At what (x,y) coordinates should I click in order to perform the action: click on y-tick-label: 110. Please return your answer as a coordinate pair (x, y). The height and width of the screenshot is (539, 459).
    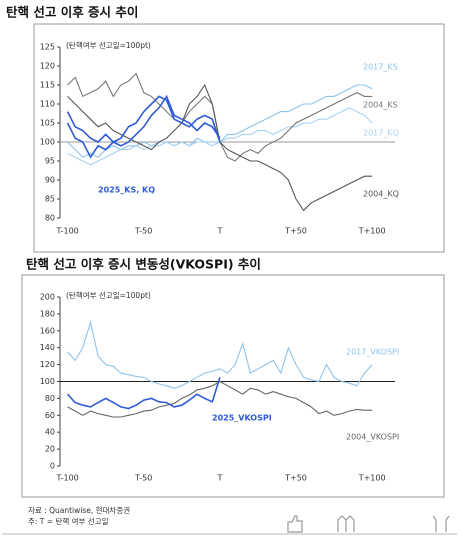
    Looking at the image, I should click on (47, 104).